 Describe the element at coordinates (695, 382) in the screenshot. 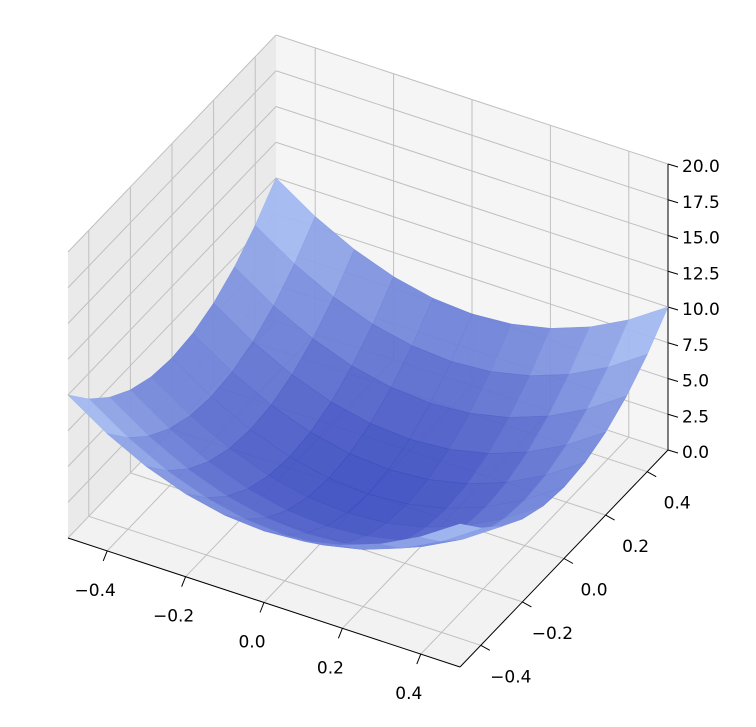

I see `z-tick-label: 5.0` at that location.